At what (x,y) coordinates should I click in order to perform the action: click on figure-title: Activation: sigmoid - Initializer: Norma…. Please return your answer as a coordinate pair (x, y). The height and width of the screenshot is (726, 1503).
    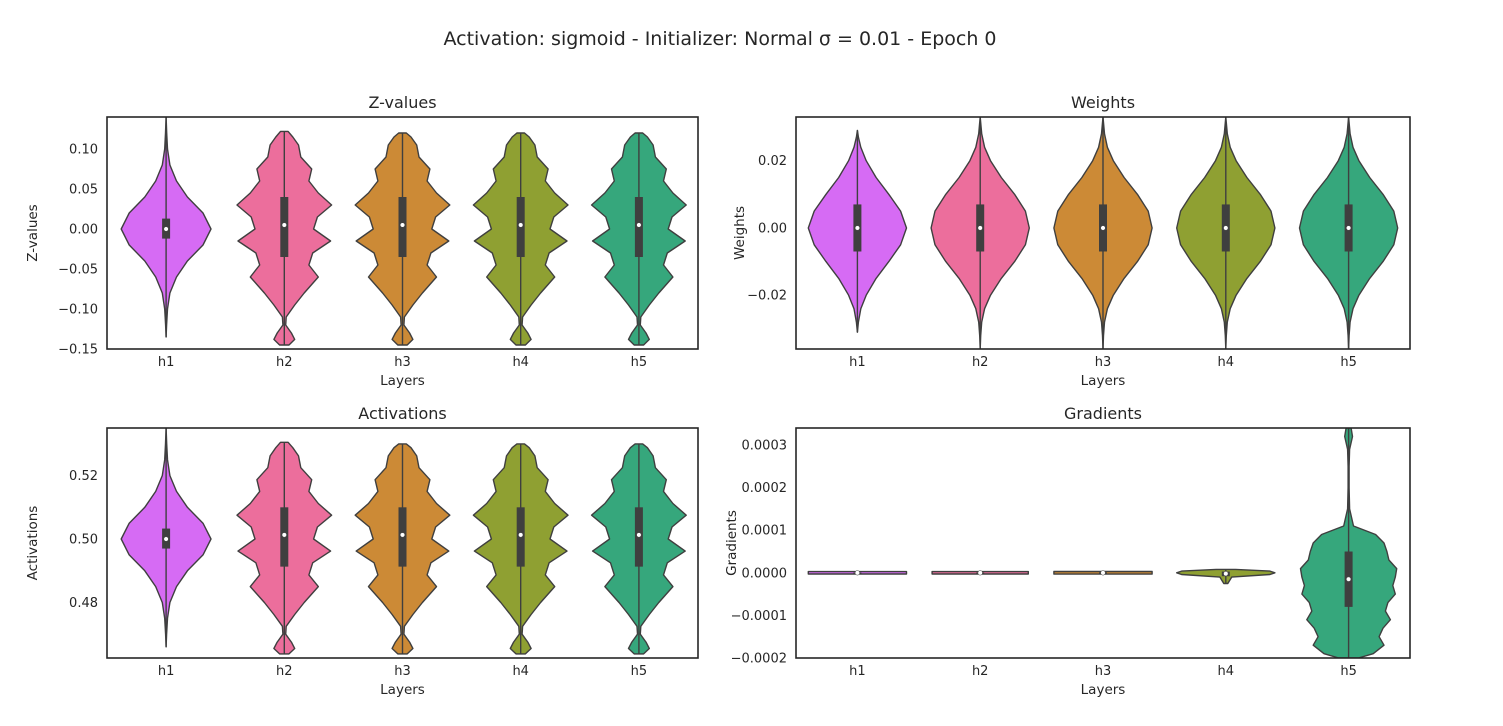
    Looking at the image, I should click on (719, 39).